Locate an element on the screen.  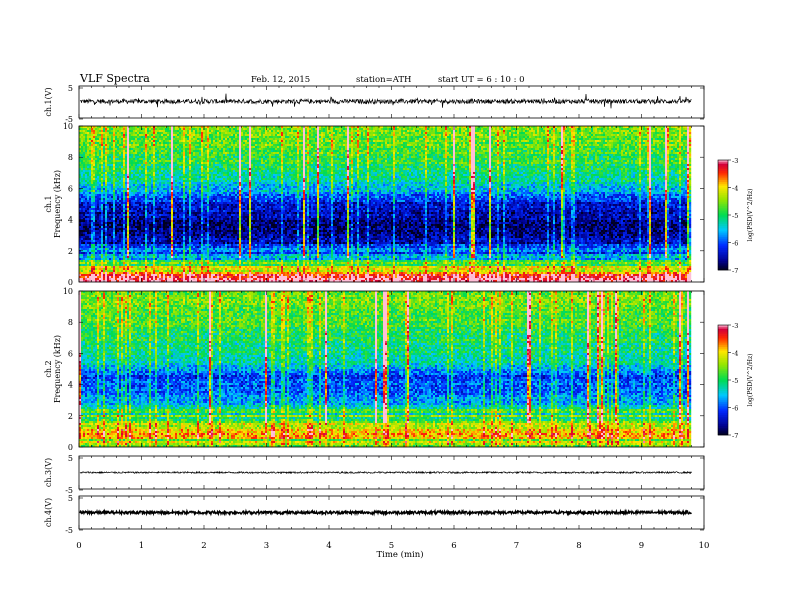
ch4-waveform-panel: 5-5ch.4(V) is located at coordinates (374, 514).